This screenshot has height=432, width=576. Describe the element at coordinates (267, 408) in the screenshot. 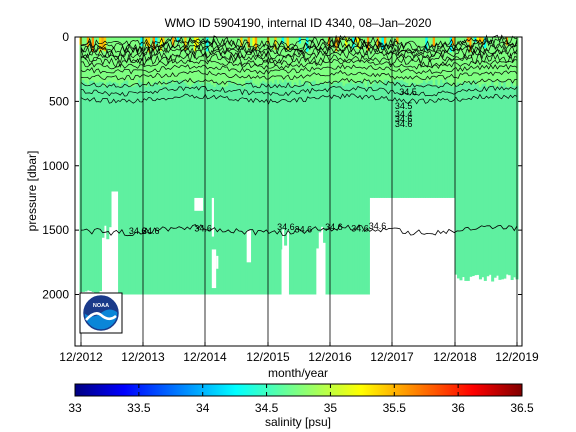

I see `colorbar-tick-label: 34.5` at that location.